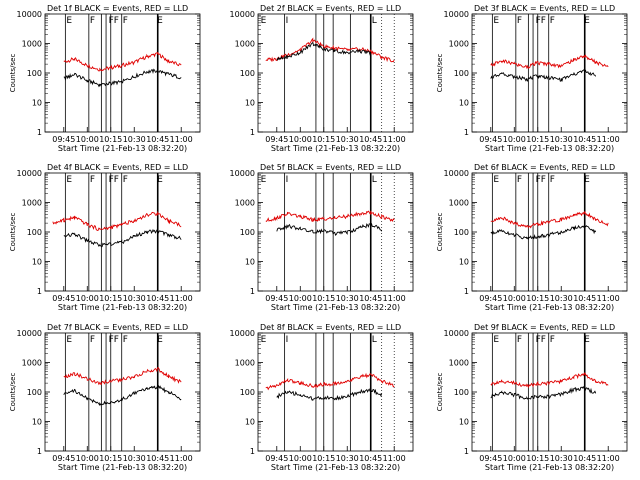  Describe the element at coordinates (374, 340) in the screenshot. I see `event-label: L` at that location.